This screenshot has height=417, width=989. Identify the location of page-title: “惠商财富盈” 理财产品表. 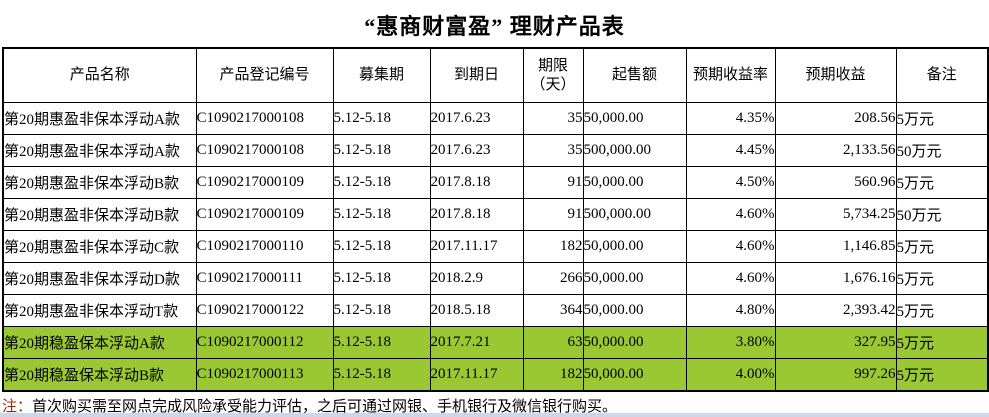
(494, 26).